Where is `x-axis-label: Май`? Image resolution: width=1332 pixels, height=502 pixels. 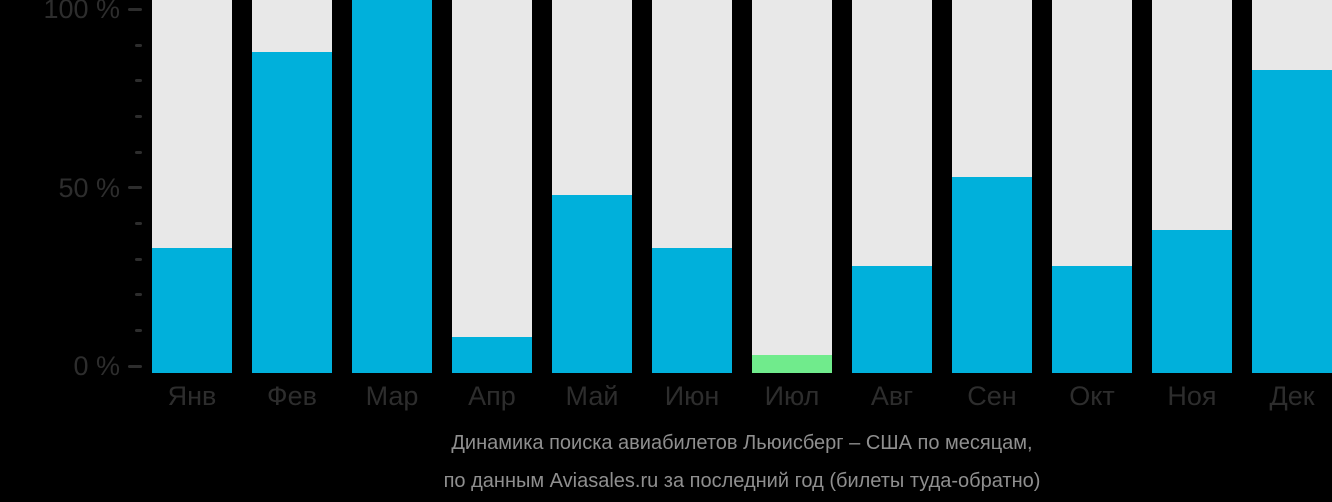
x-axis-label: Май is located at coordinates (592, 396).